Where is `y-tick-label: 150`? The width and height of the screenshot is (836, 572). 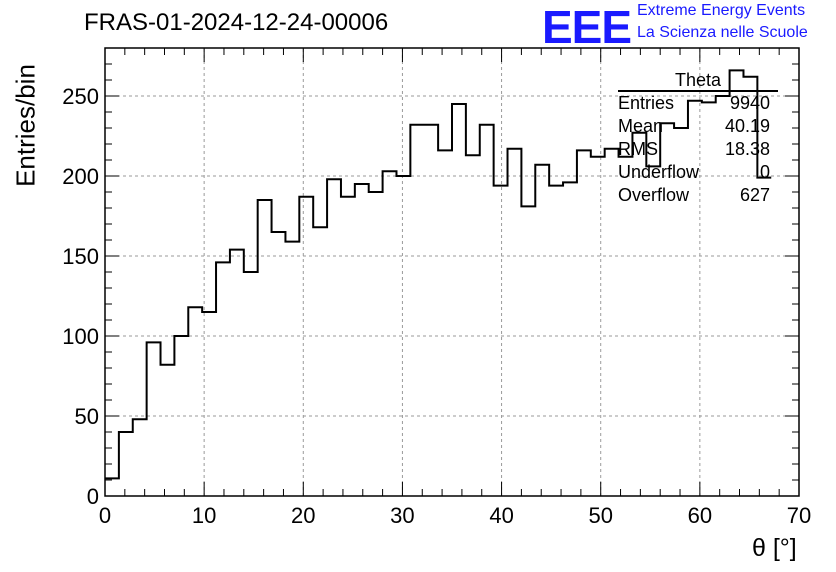
y-tick-label: 150 is located at coordinates (80, 256).